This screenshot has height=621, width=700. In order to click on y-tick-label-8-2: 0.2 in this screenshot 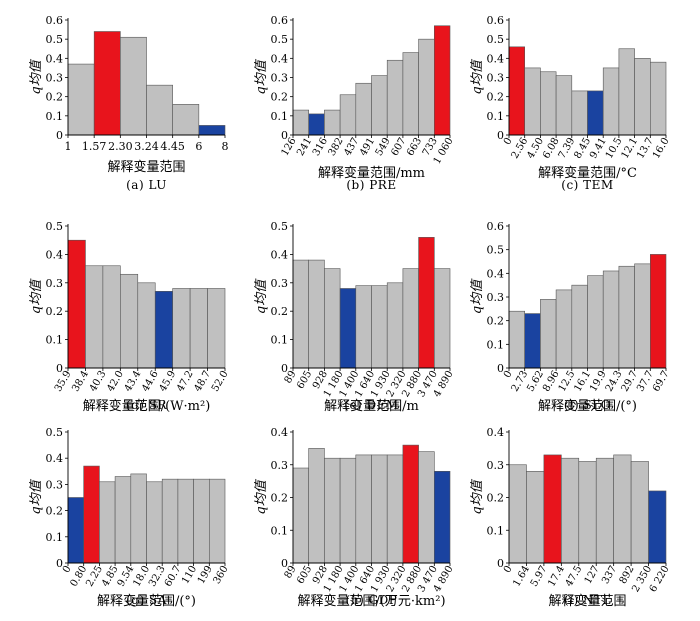, I will do `click(496, 498)`.